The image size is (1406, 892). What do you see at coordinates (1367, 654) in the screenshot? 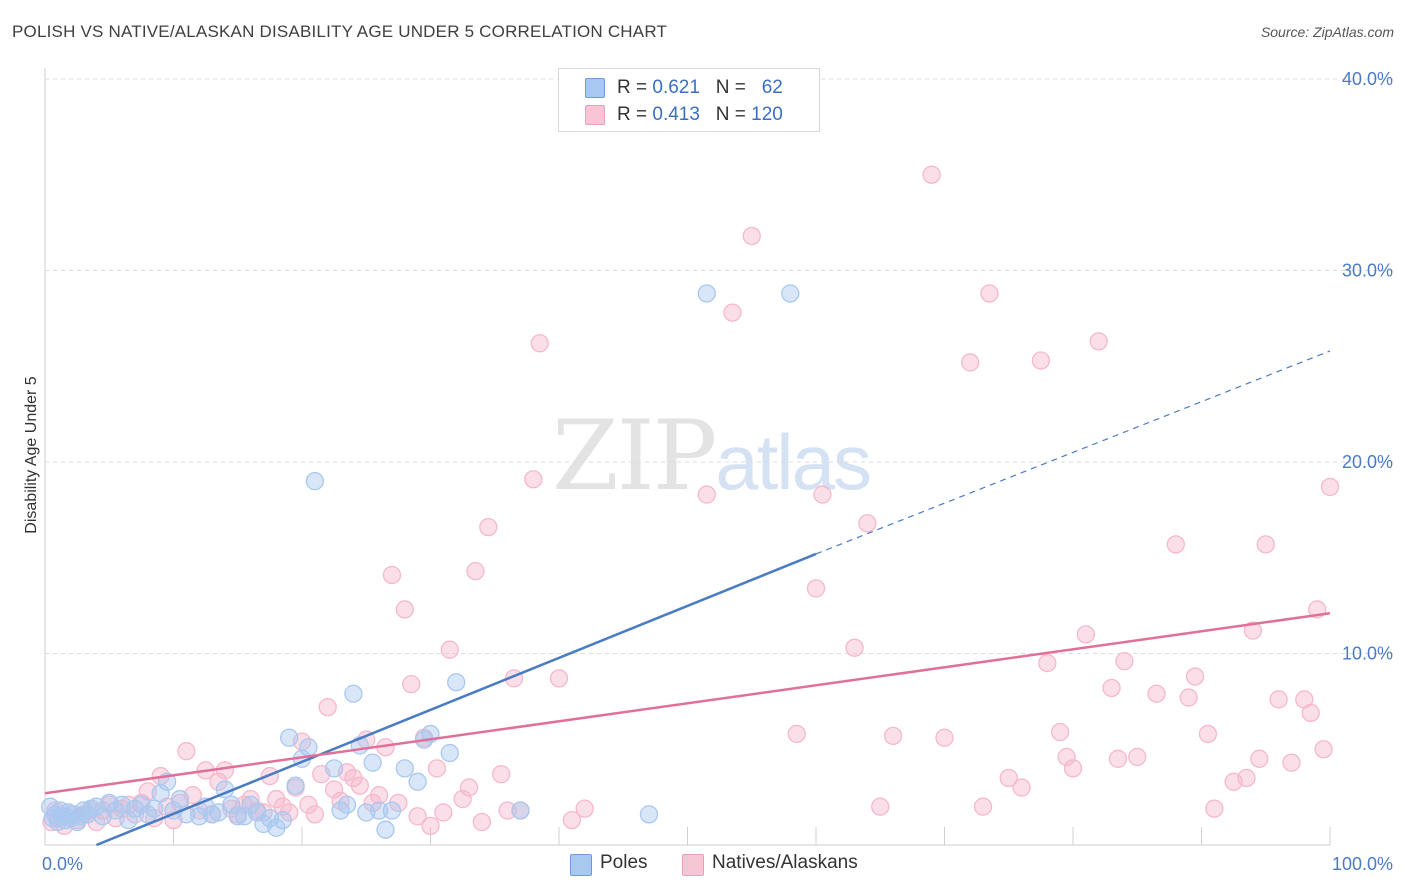
I see `y-tick-label: 10.0%` at bounding box center [1367, 654].